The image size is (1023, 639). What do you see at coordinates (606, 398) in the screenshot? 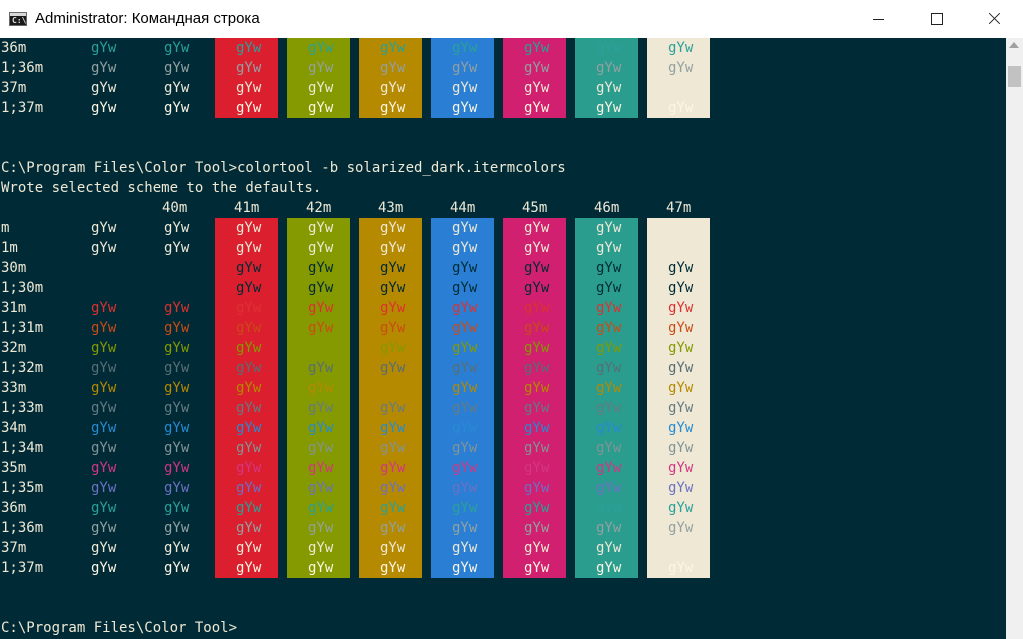
I see `bg-column-46m` at bounding box center [606, 398].